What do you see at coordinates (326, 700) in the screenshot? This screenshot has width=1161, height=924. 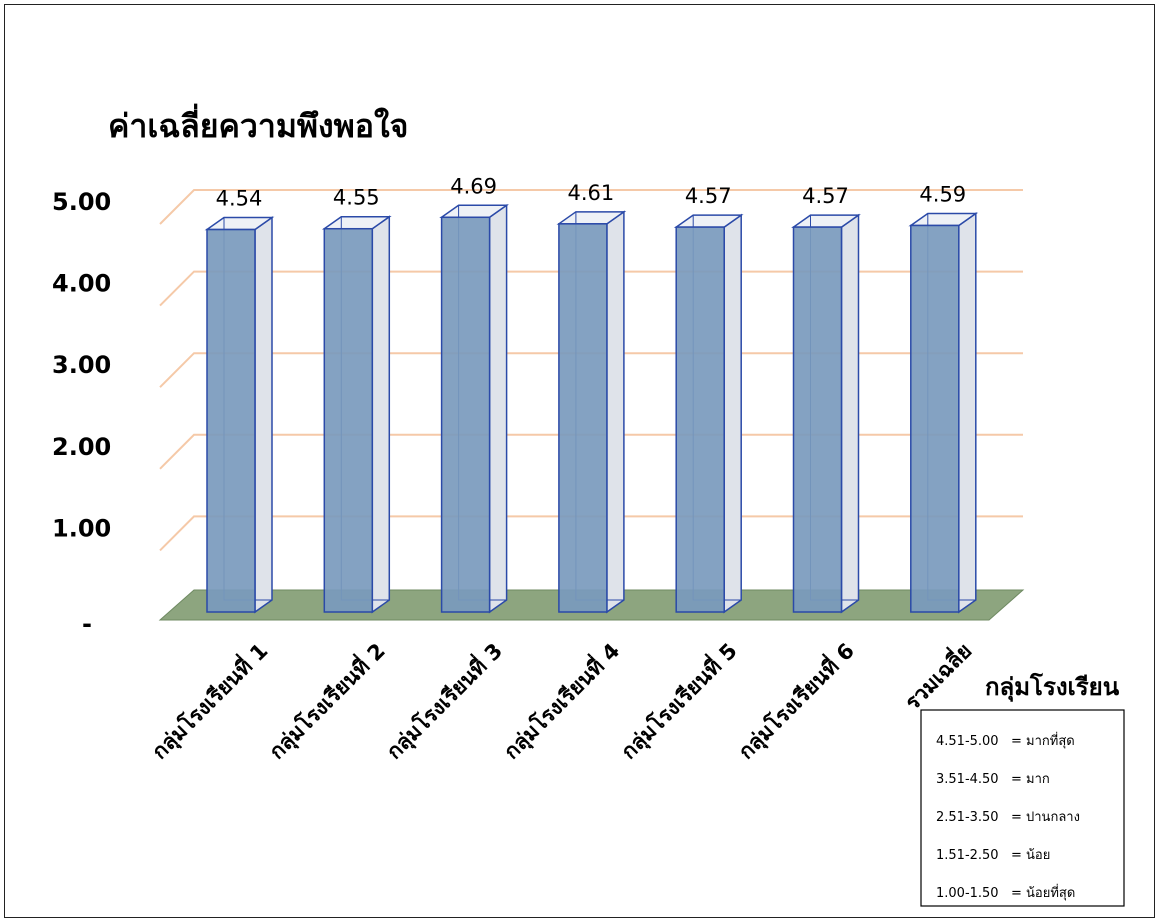 I see `x-tick-label: กลุ่มโรงเรียนที่ 2` at bounding box center [326, 700].